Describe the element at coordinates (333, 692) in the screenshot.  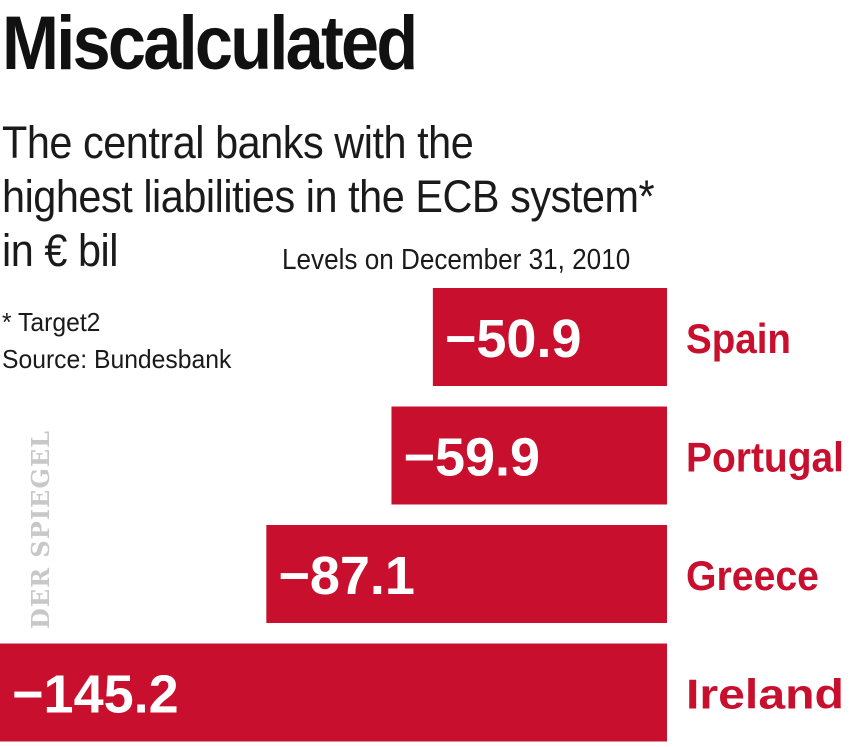
I see `bar-ireland` at that location.